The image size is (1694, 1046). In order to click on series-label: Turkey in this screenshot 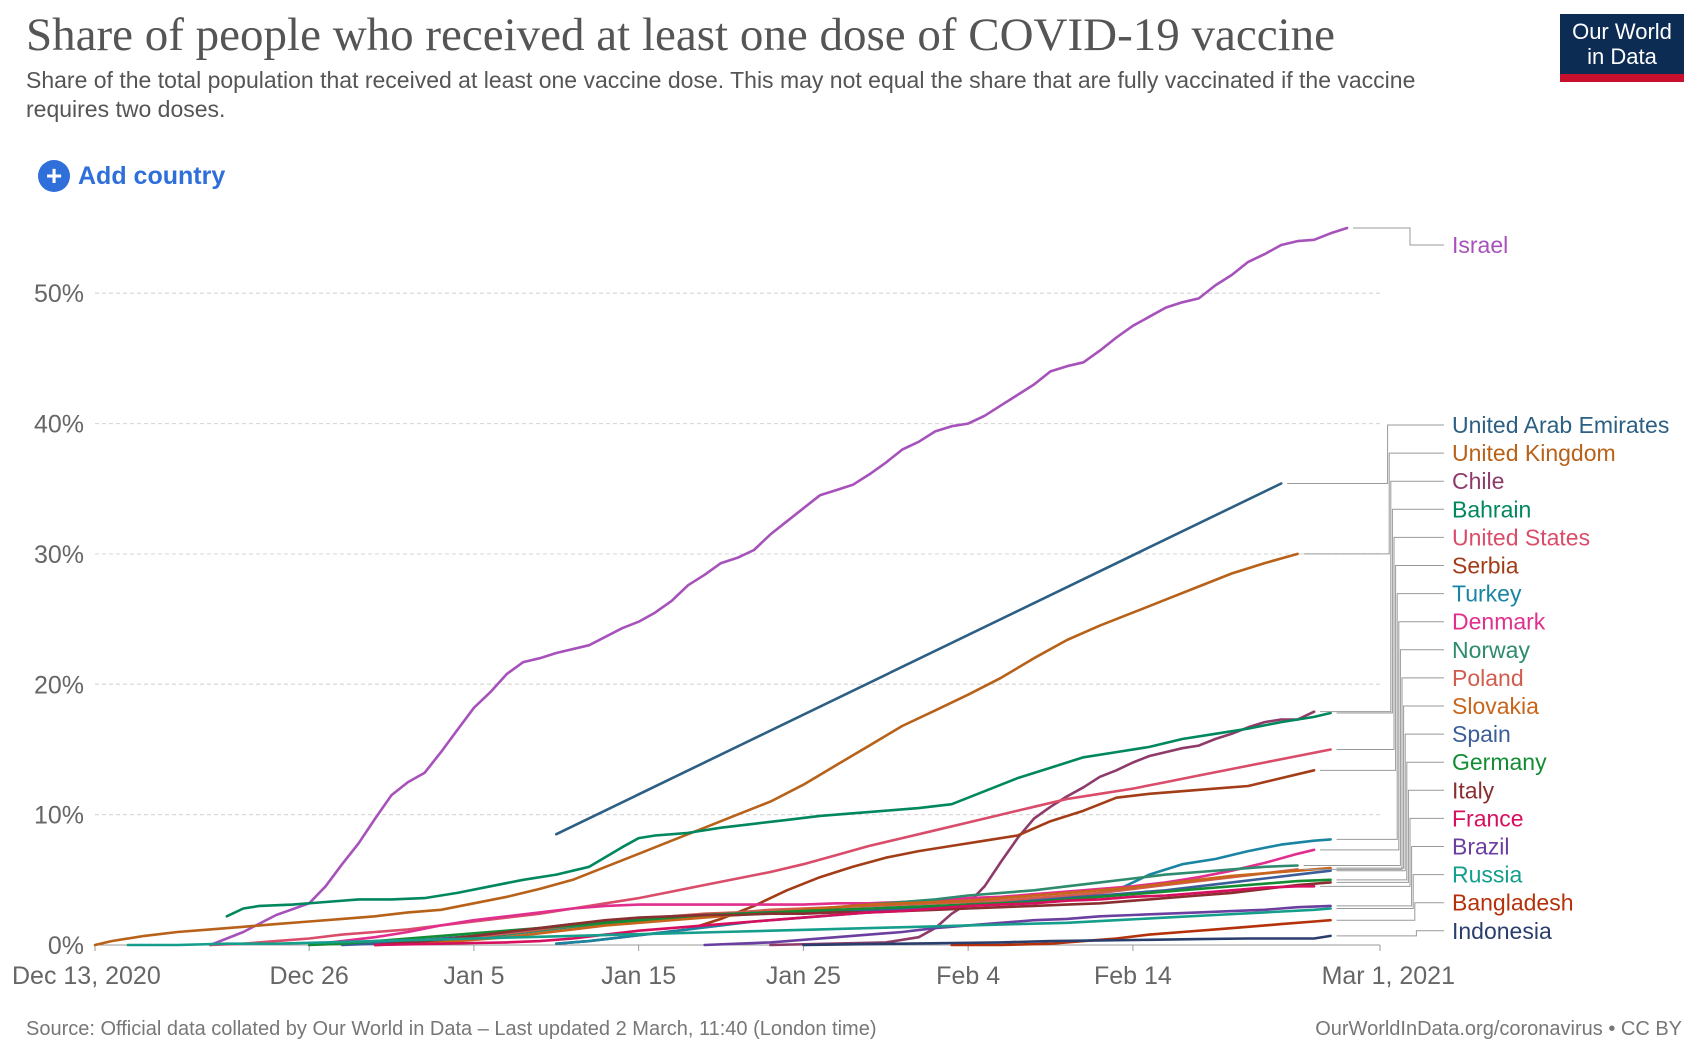, I will do `click(1487, 594)`.